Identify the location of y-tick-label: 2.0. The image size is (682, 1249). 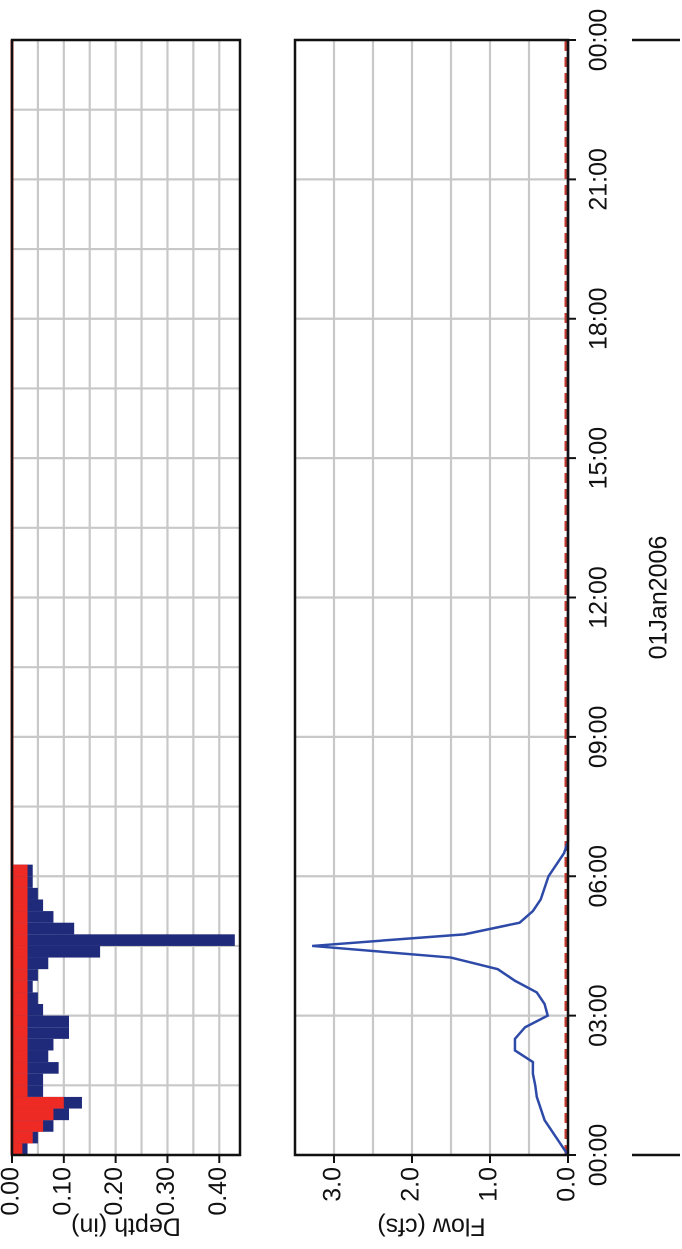
(411, 1184).